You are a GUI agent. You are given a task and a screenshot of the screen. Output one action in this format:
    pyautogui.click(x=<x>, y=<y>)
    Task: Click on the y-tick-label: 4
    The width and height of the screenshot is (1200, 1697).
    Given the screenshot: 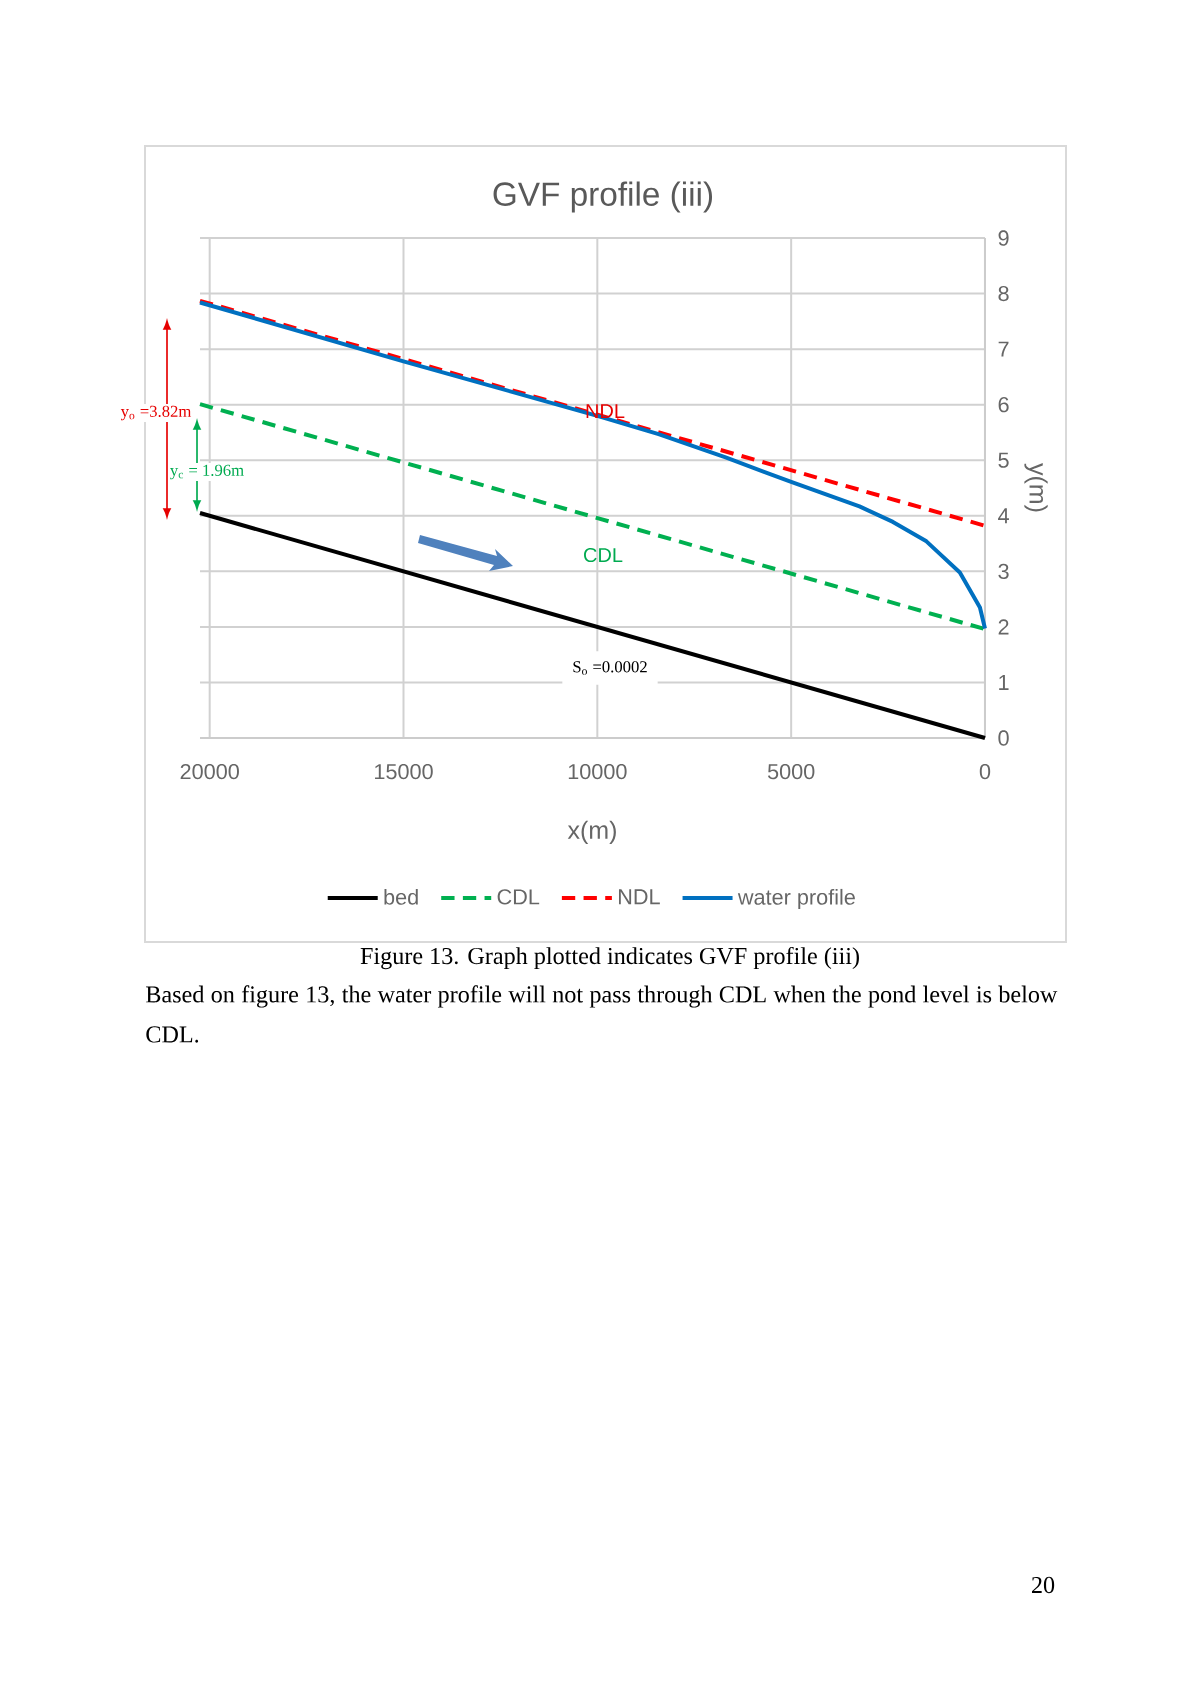 What is the action you would take?
    pyautogui.click(x=1003, y=516)
    